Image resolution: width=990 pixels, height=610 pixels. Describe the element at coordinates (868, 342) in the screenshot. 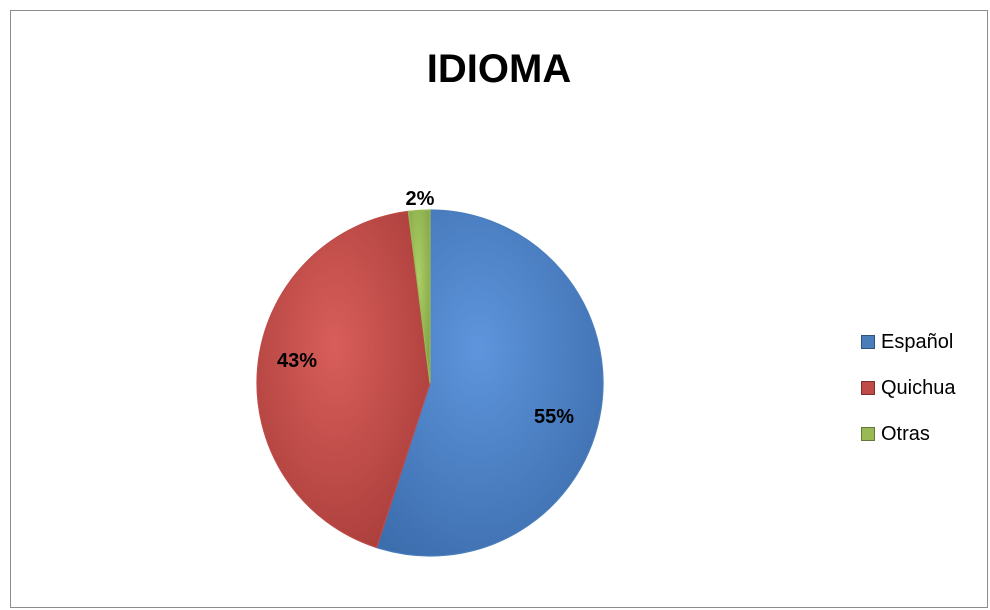

I see `legend-swatch-espanol` at that location.